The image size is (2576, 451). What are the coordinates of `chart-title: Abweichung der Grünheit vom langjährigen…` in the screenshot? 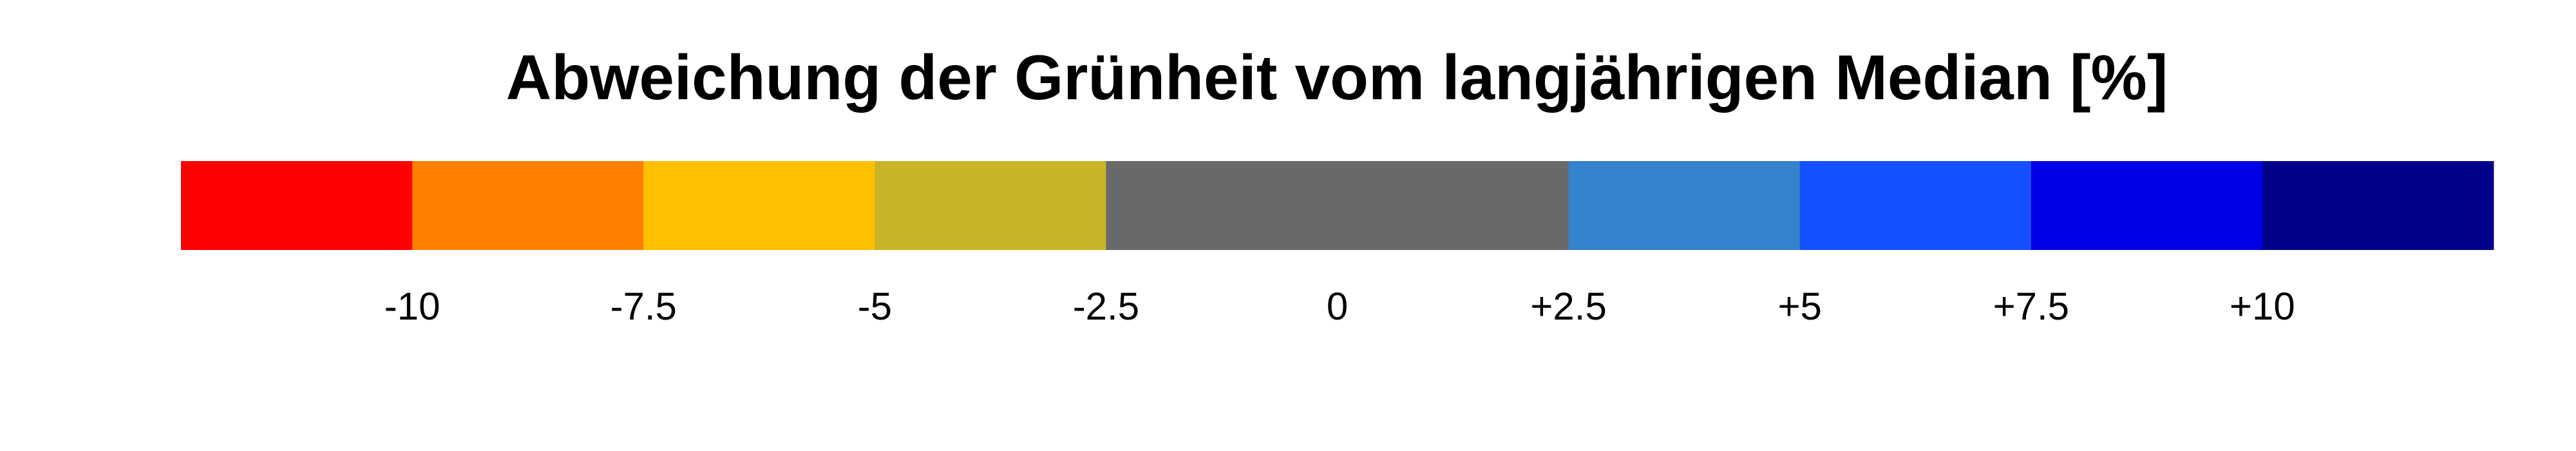 It's located at (1337, 77).